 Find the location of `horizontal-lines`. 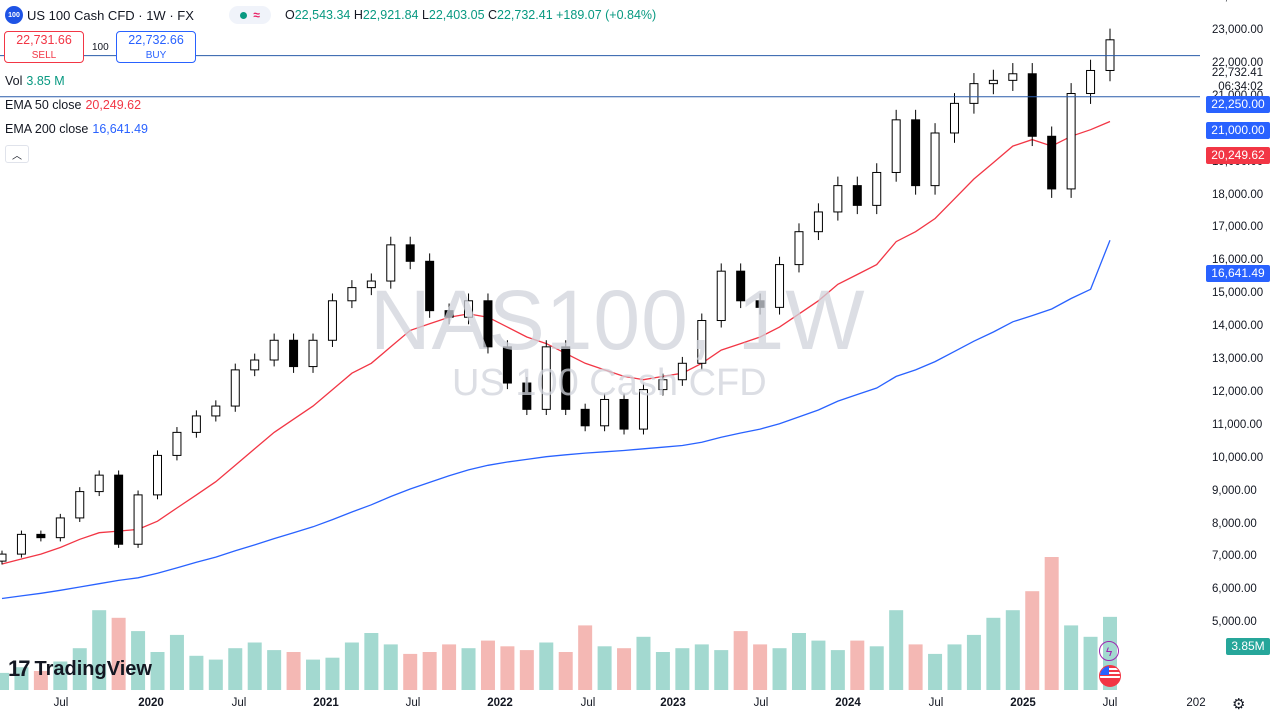

horizontal-lines is located at coordinates (600, 76).